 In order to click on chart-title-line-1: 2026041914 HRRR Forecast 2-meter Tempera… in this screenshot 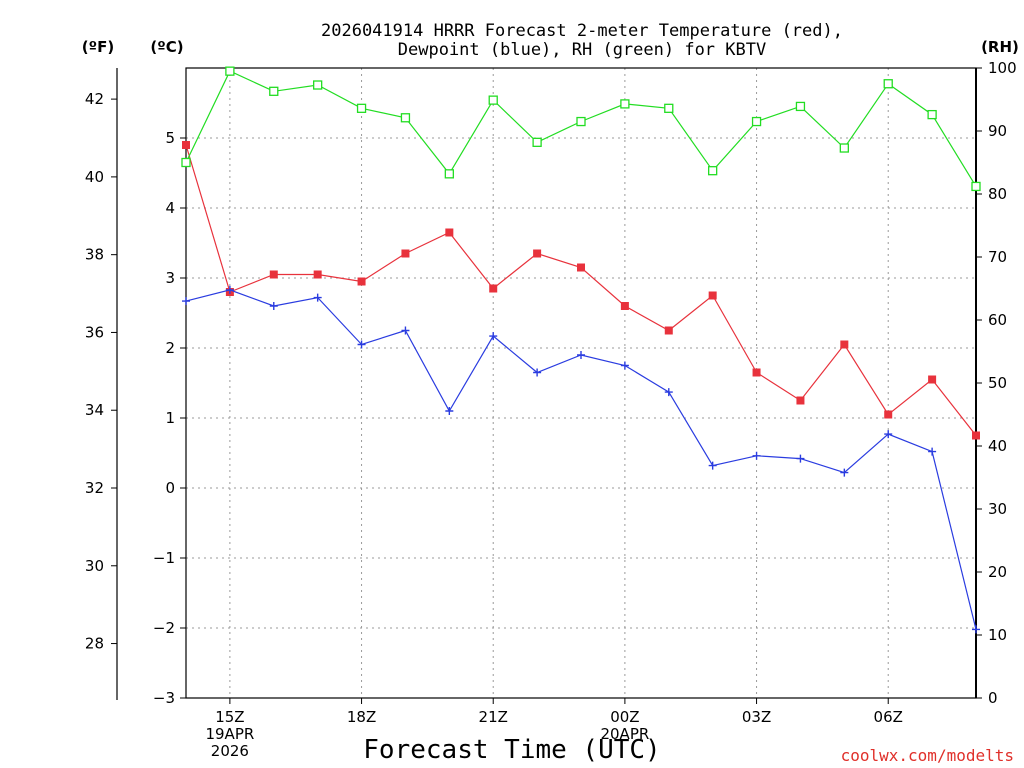, I will do `click(582, 31)`.